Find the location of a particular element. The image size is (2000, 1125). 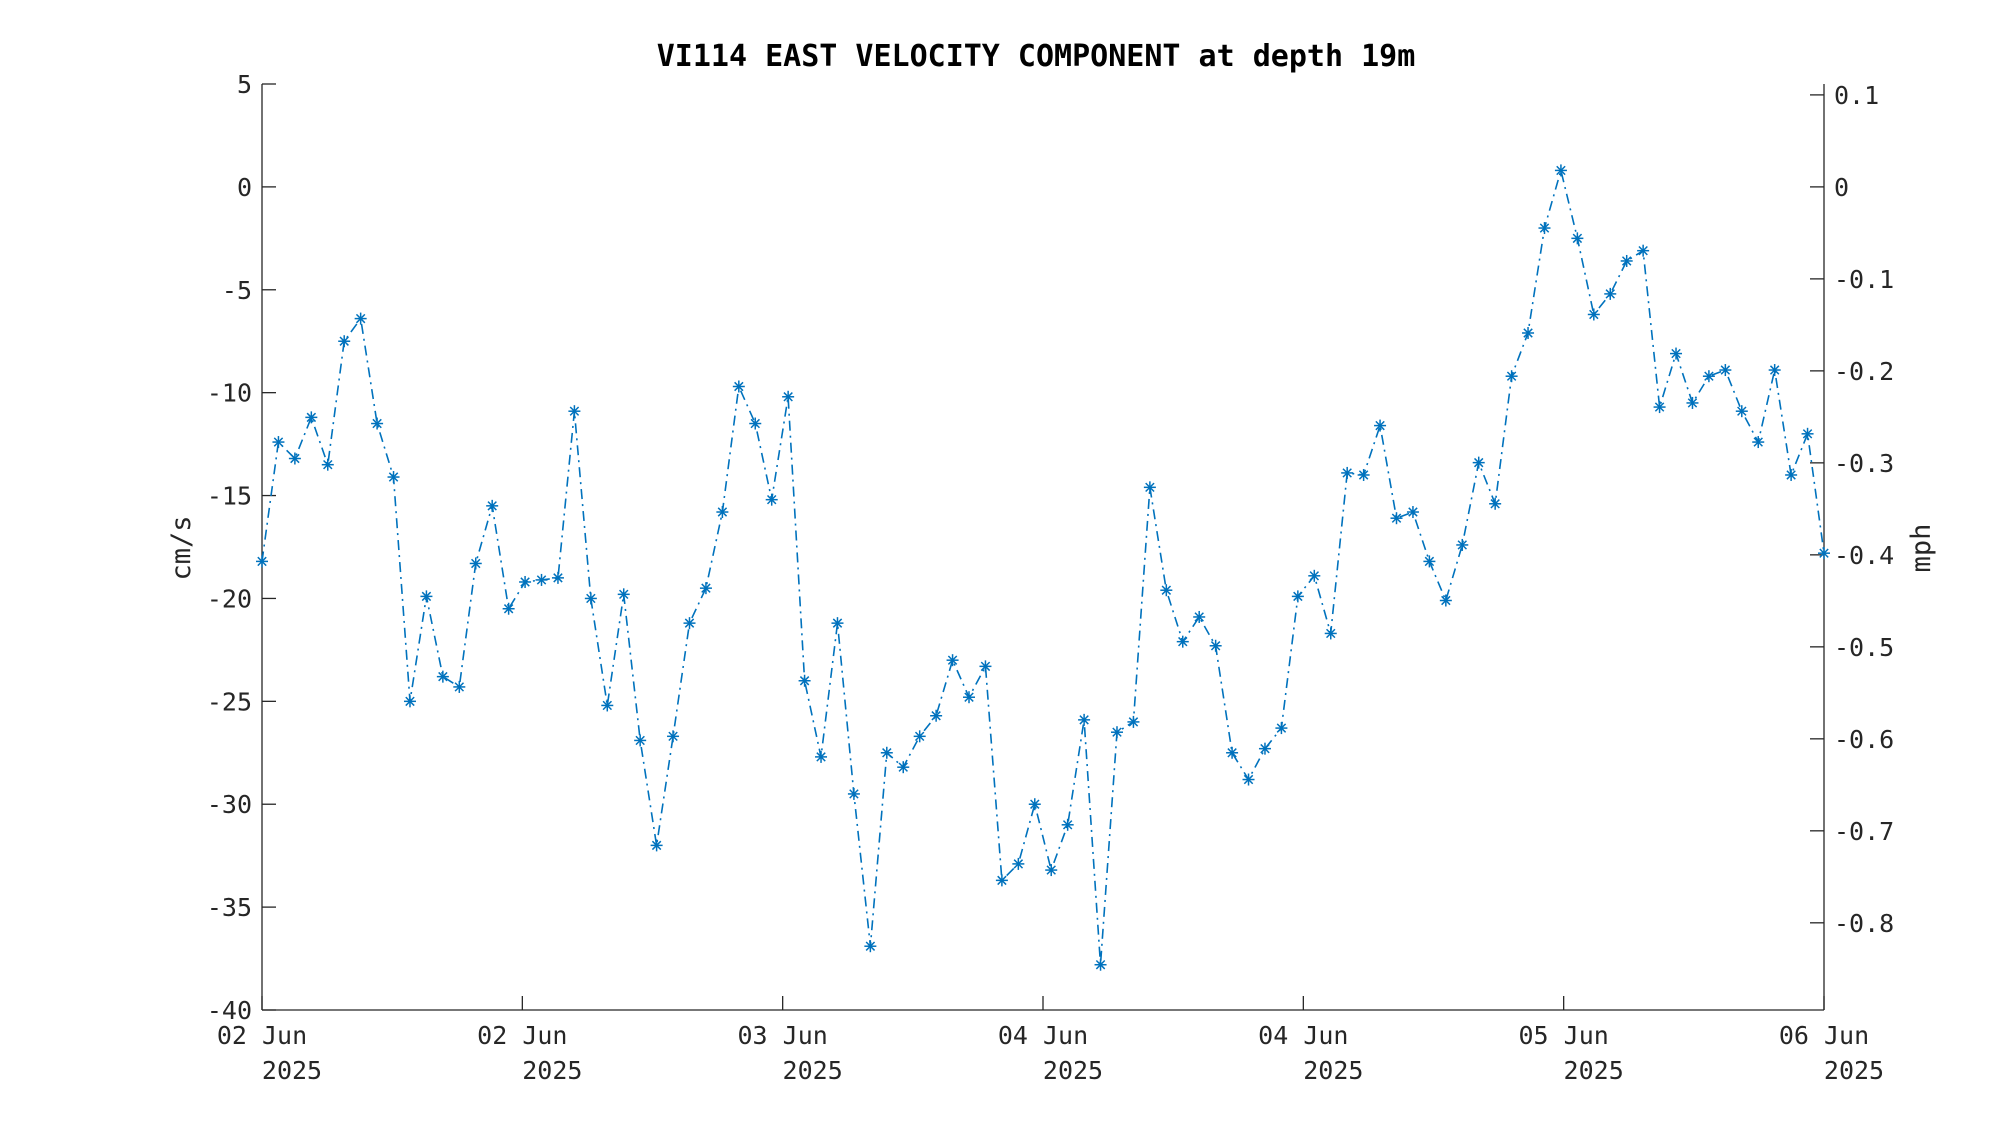

x-tick-label: 03 Jun is located at coordinates (783, 1035).